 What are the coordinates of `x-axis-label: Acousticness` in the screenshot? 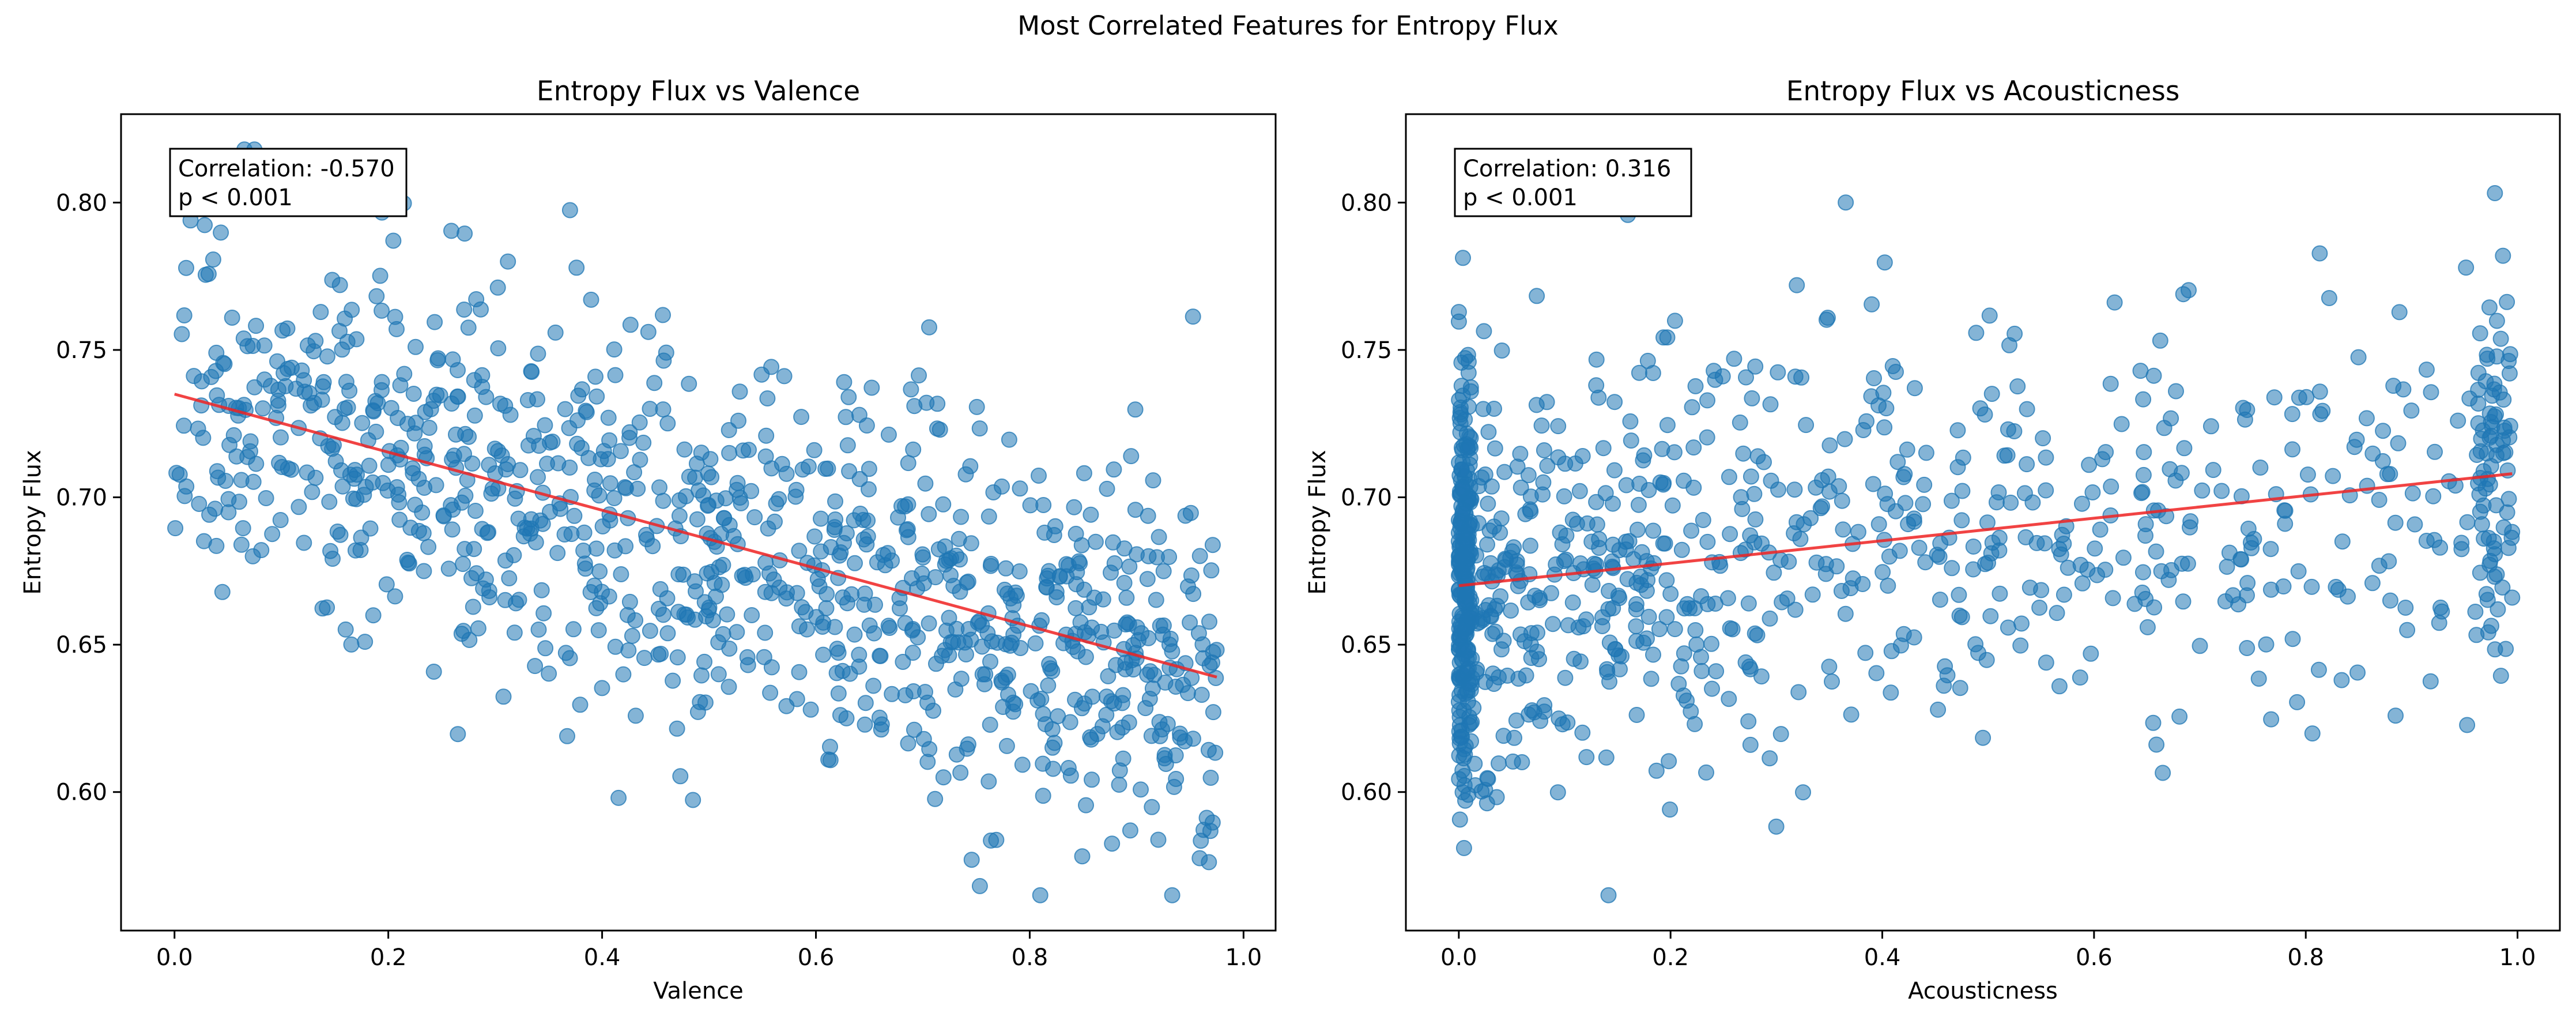 It's located at (1983, 991).